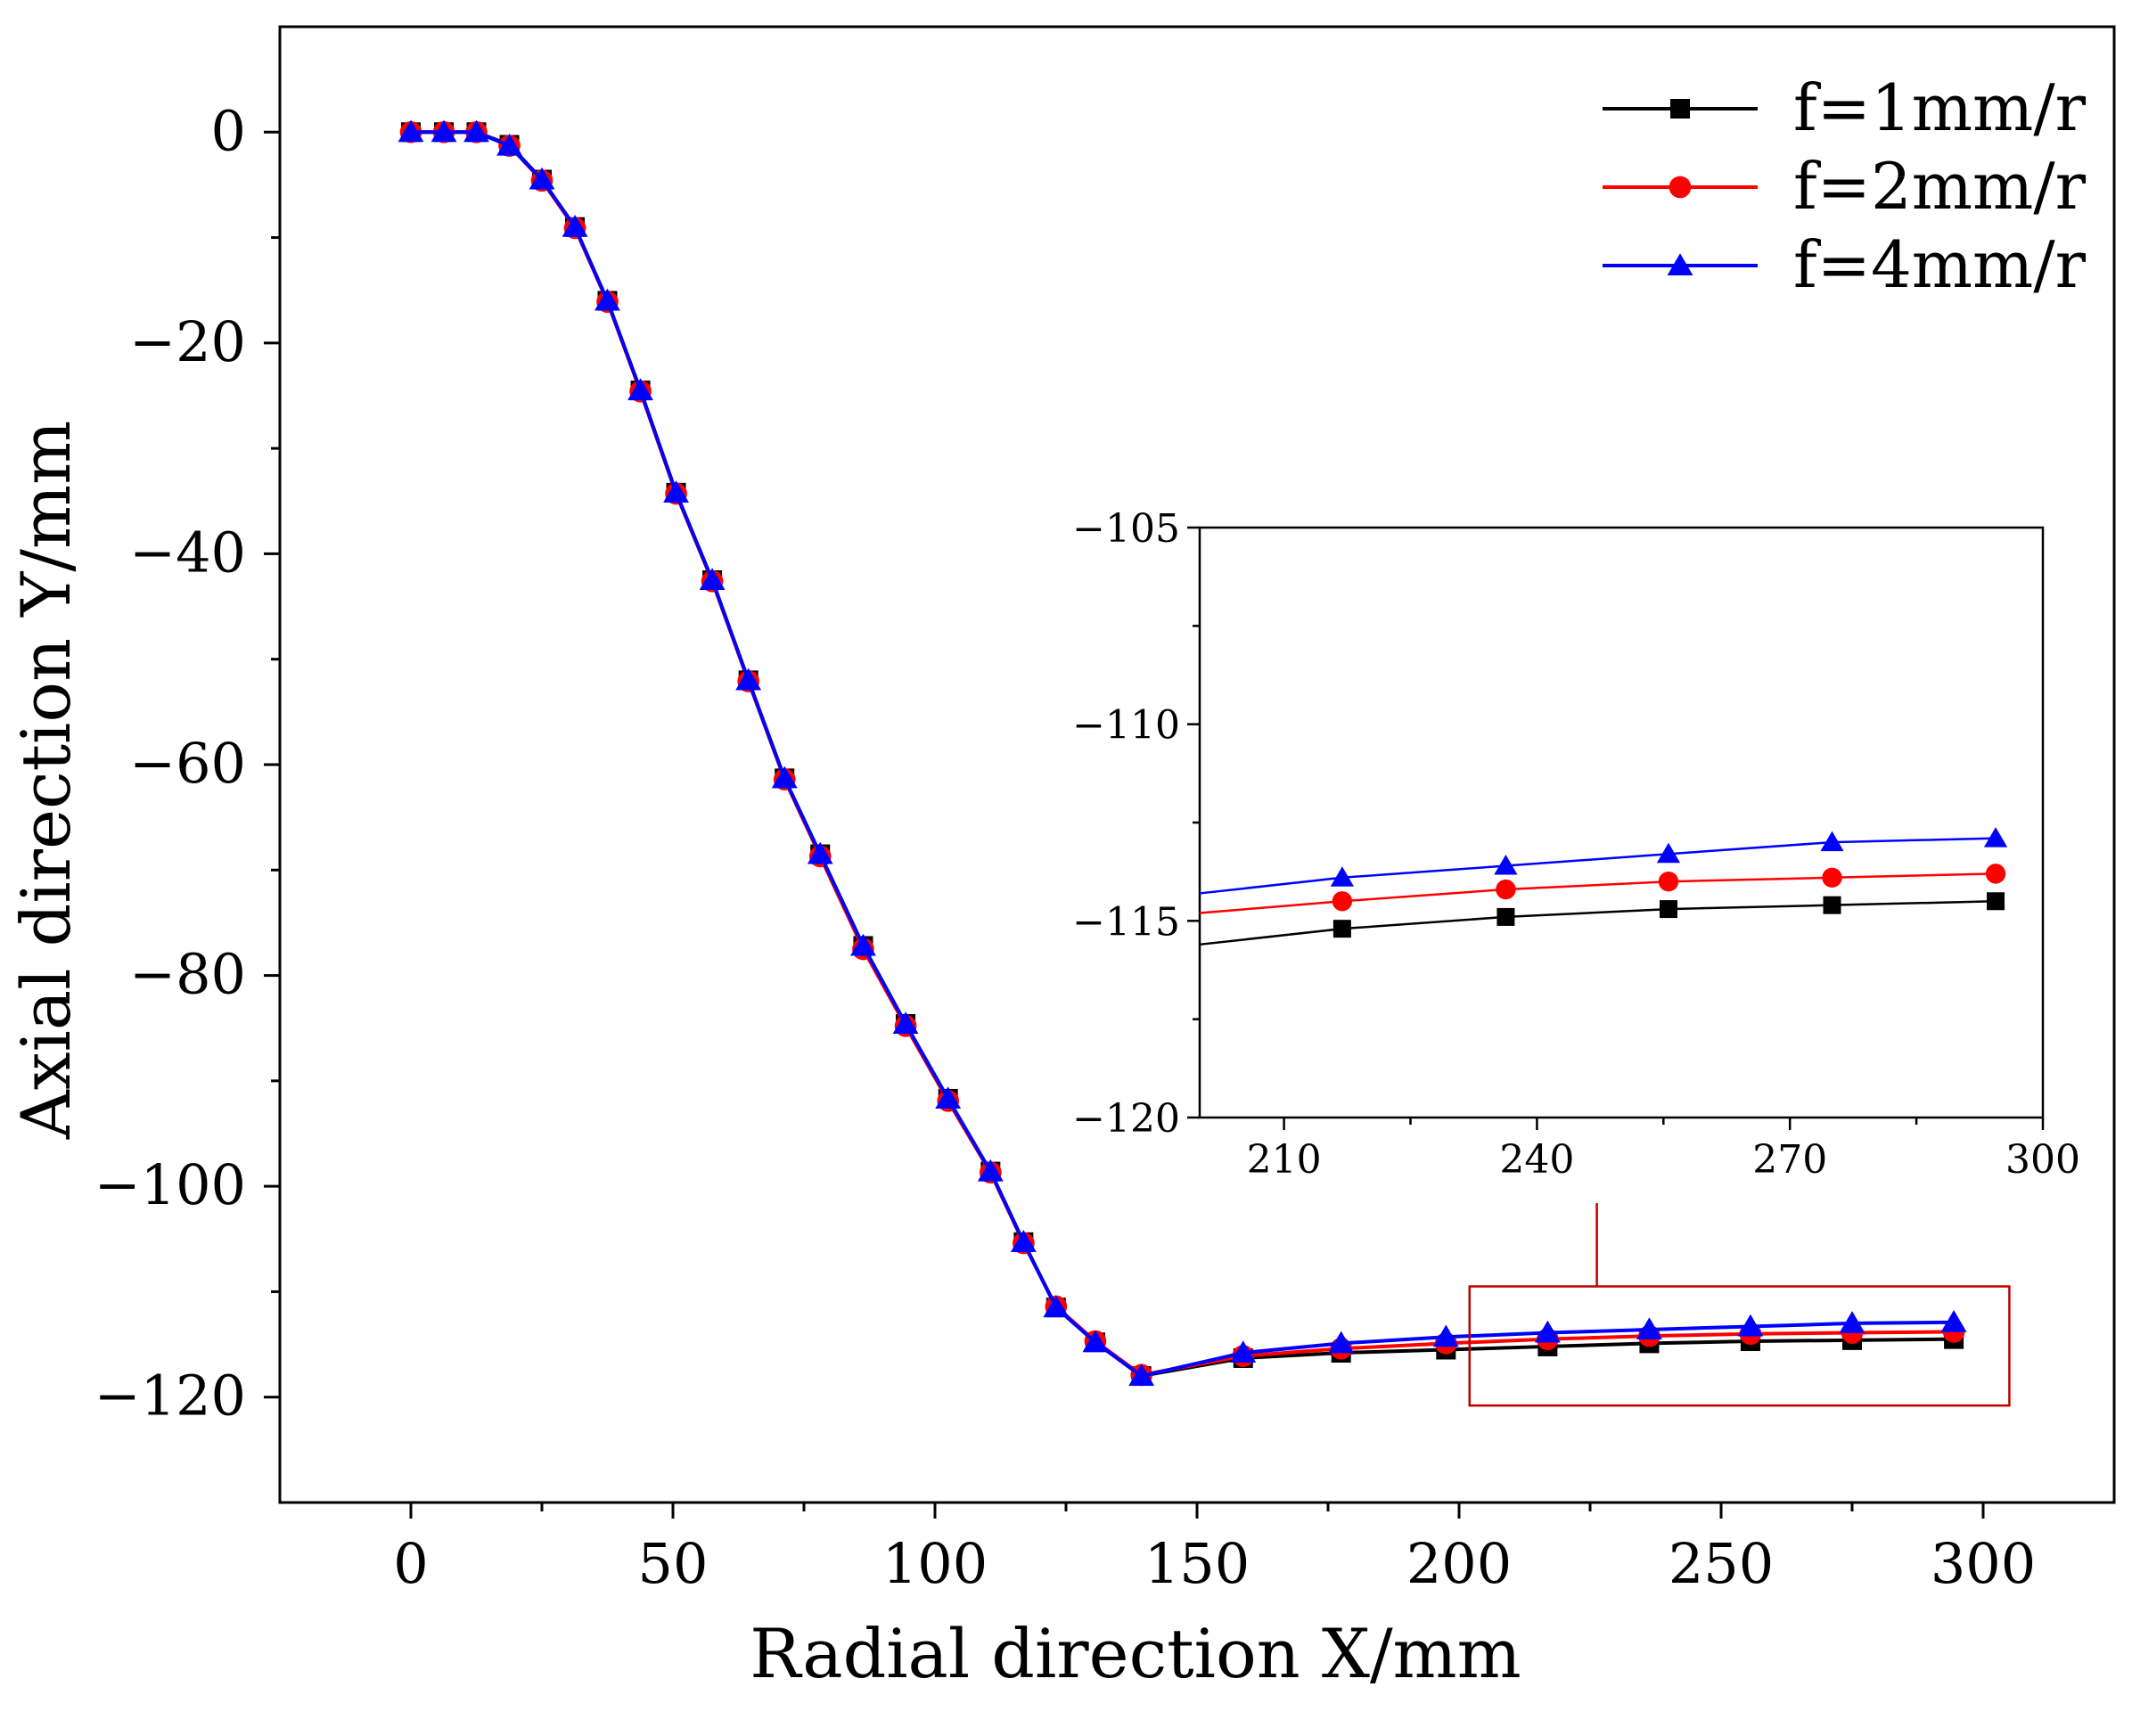 Image resolution: width=2132 pixels, height=1736 pixels. I want to click on inset-x-tick-label: 270, so click(1790, 1160).